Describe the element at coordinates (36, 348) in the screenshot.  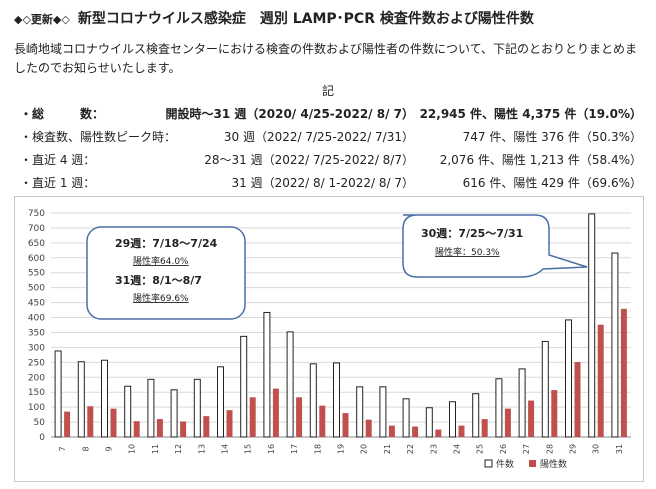
I see `y-tick-label: 300` at that location.